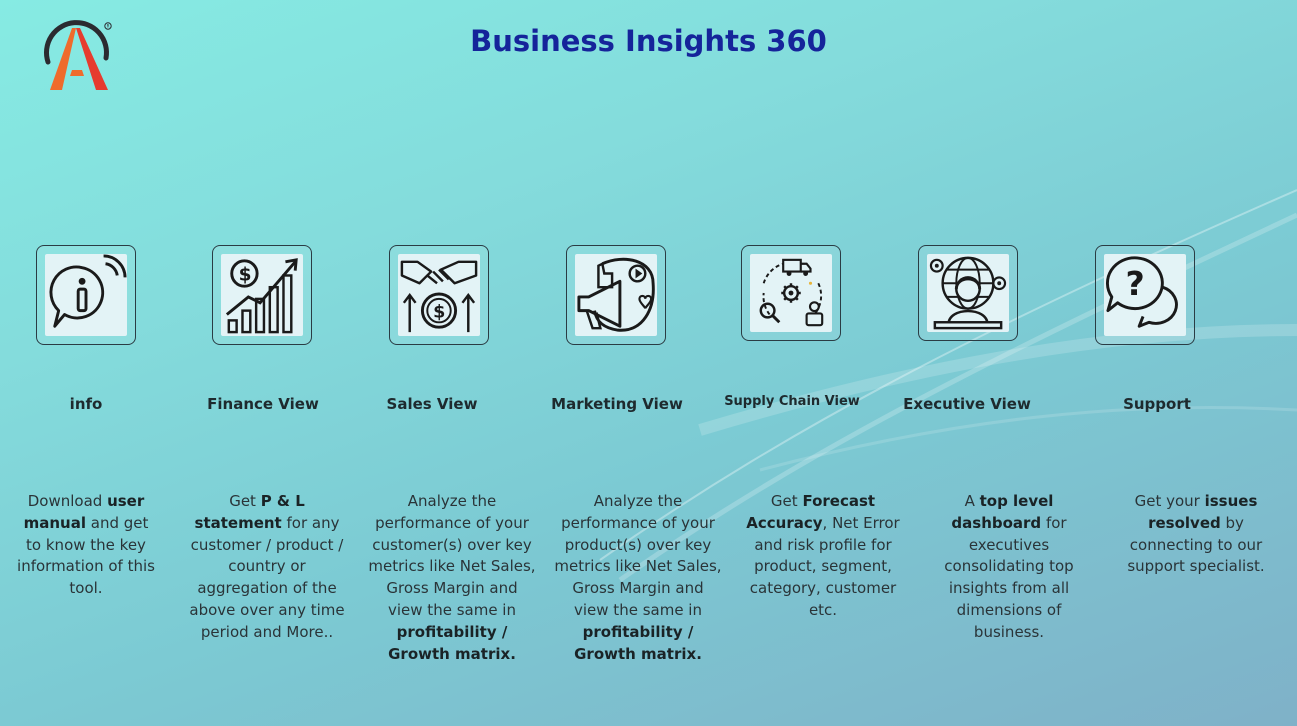  I want to click on finance-growth-chart-icon: $, so click(261, 296).